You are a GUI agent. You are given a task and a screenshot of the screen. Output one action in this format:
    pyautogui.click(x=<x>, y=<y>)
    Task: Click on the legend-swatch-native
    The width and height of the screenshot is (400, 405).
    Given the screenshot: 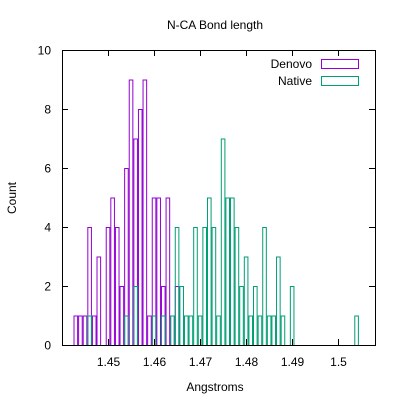 What is the action you would take?
    pyautogui.click(x=340, y=81)
    